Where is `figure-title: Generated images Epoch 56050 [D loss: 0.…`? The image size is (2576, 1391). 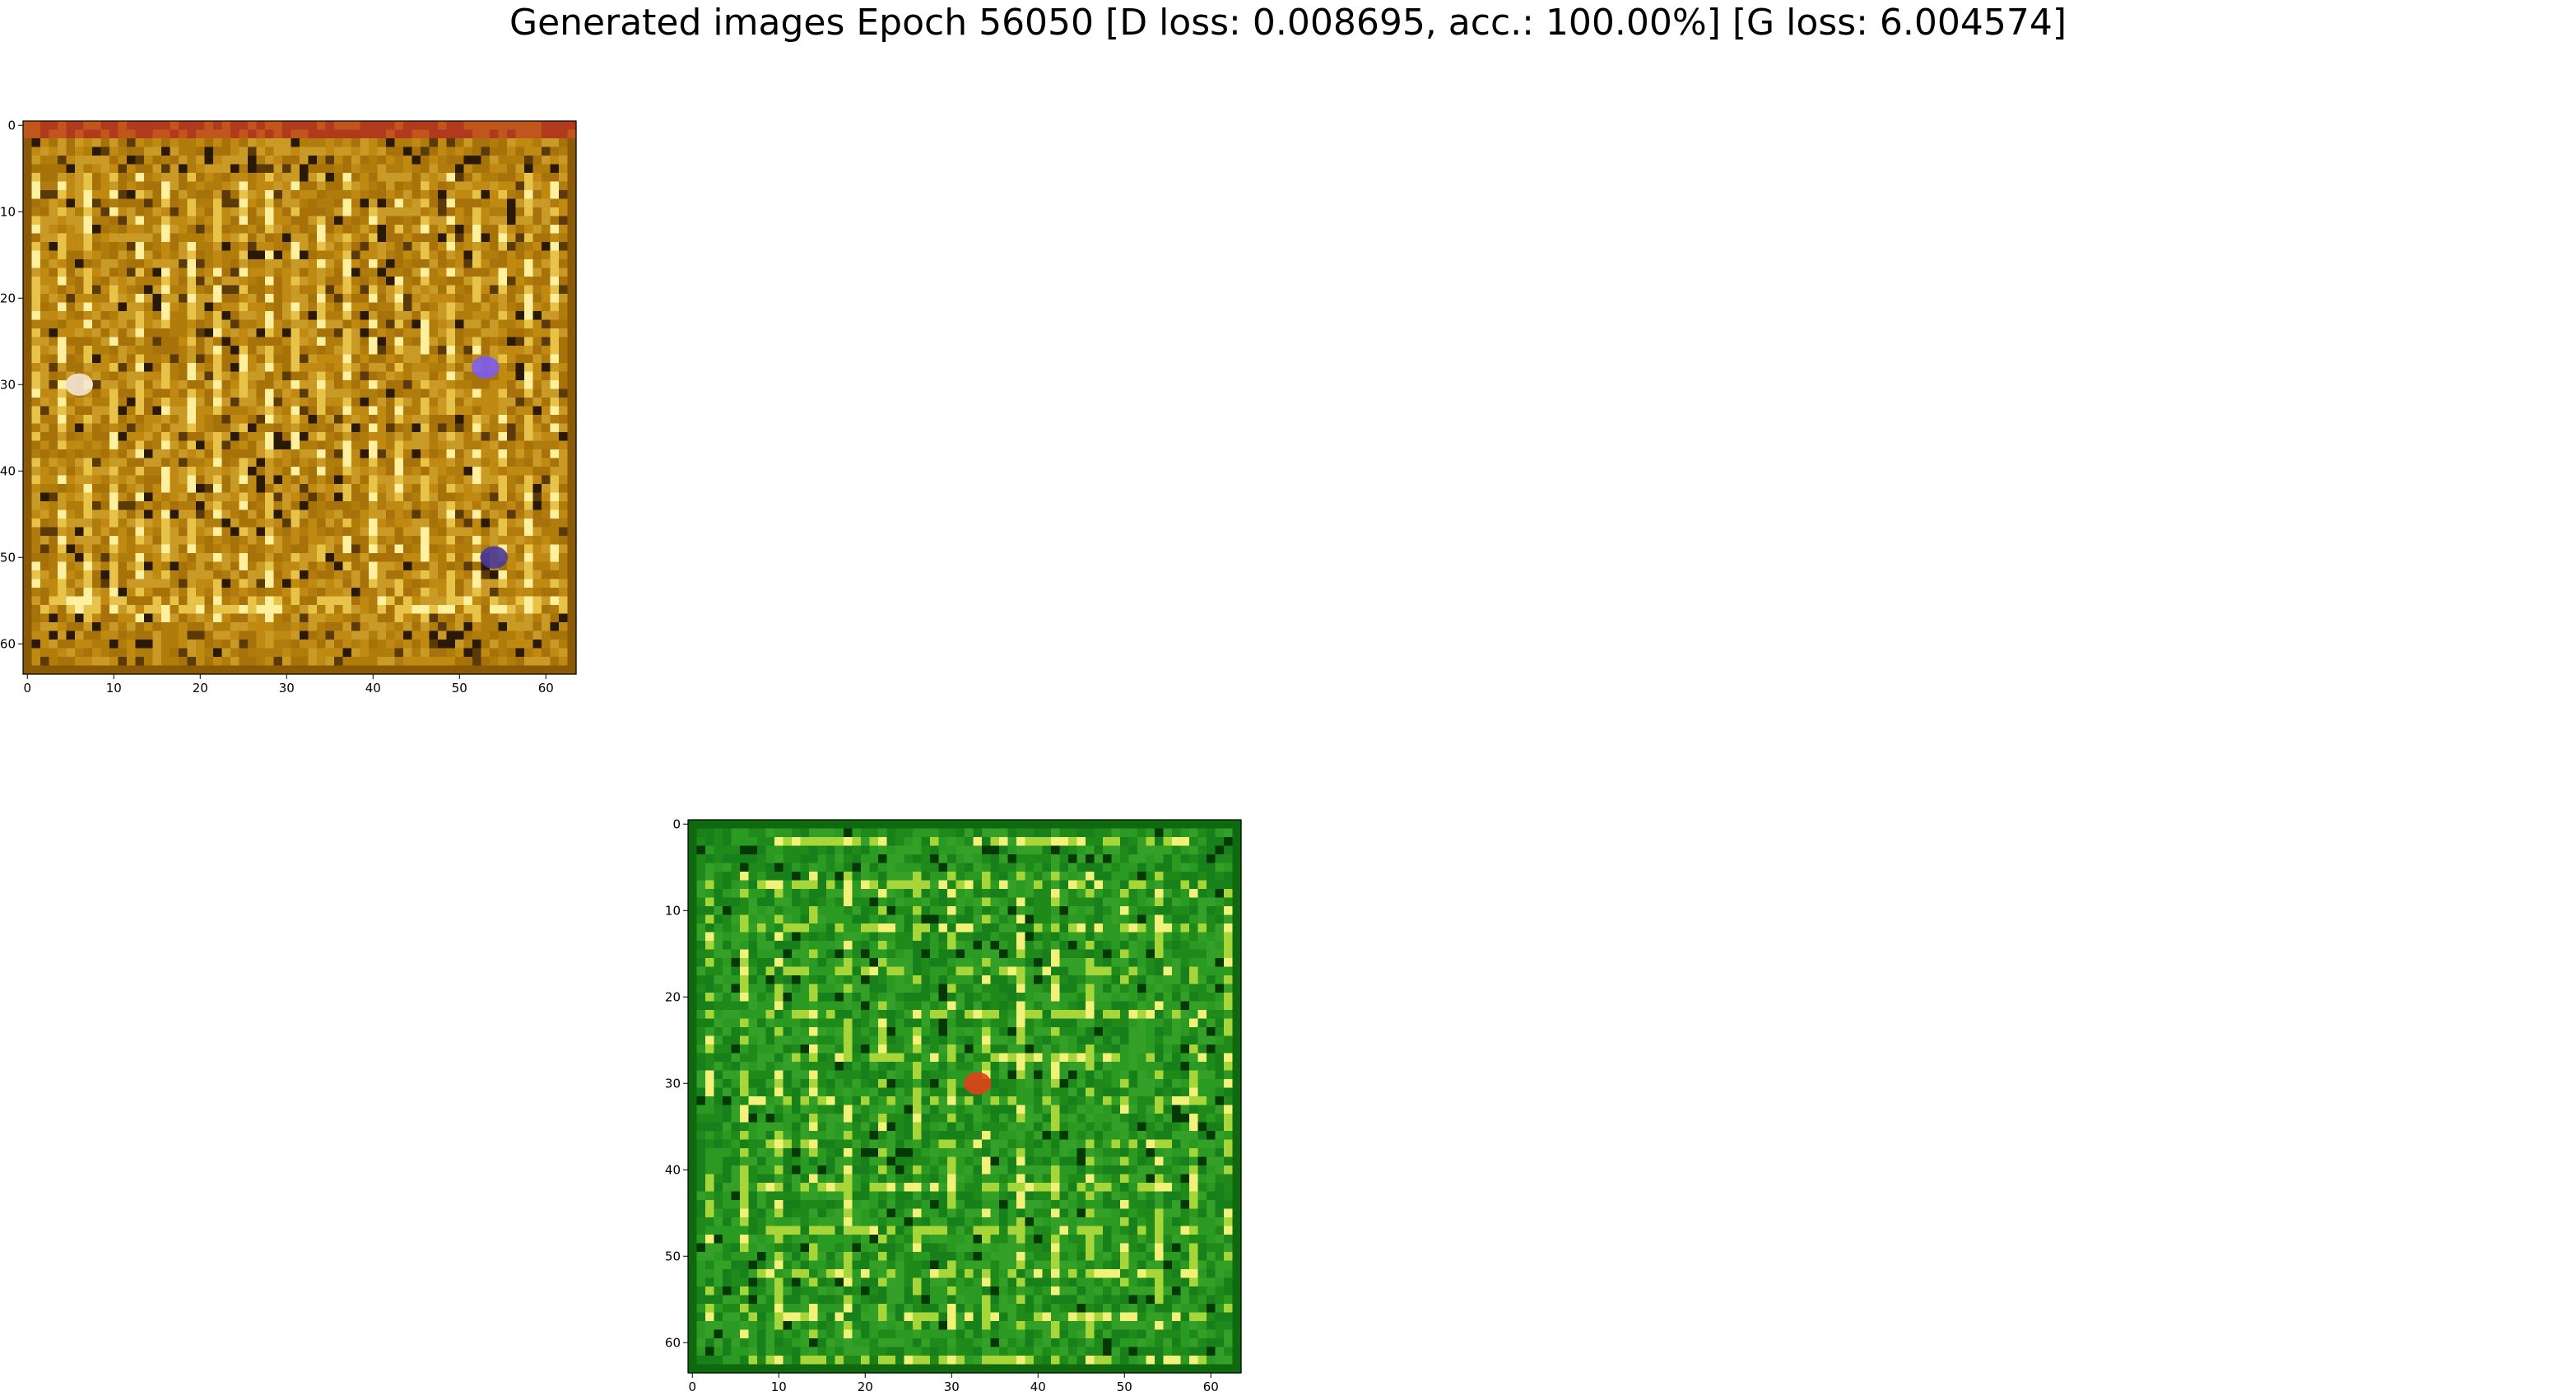 figure-title: Generated images Epoch 56050 [D loss: 0.… is located at coordinates (1288, 23).